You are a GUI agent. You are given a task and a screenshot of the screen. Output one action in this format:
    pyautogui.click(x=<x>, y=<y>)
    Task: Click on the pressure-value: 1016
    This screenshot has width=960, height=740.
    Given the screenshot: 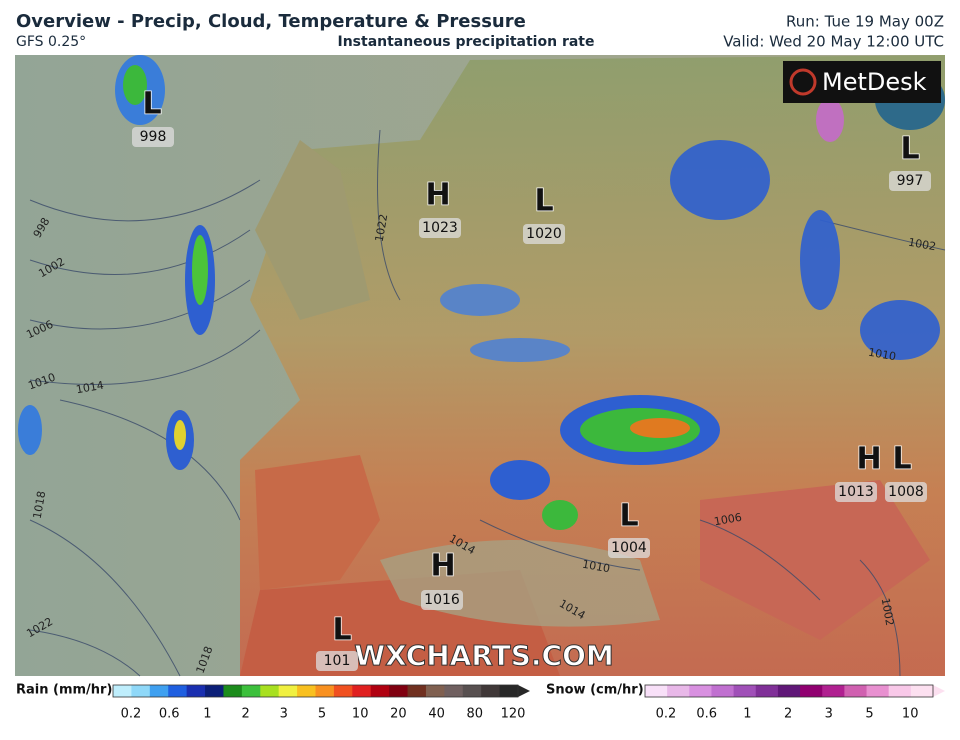 What is the action you would take?
    pyautogui.click(x=442, y=600)
    